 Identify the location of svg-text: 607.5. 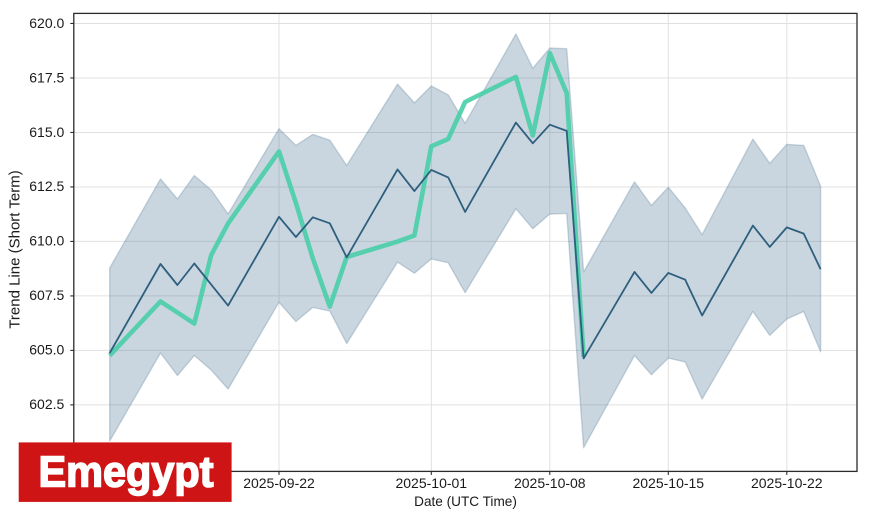
(46, 295).